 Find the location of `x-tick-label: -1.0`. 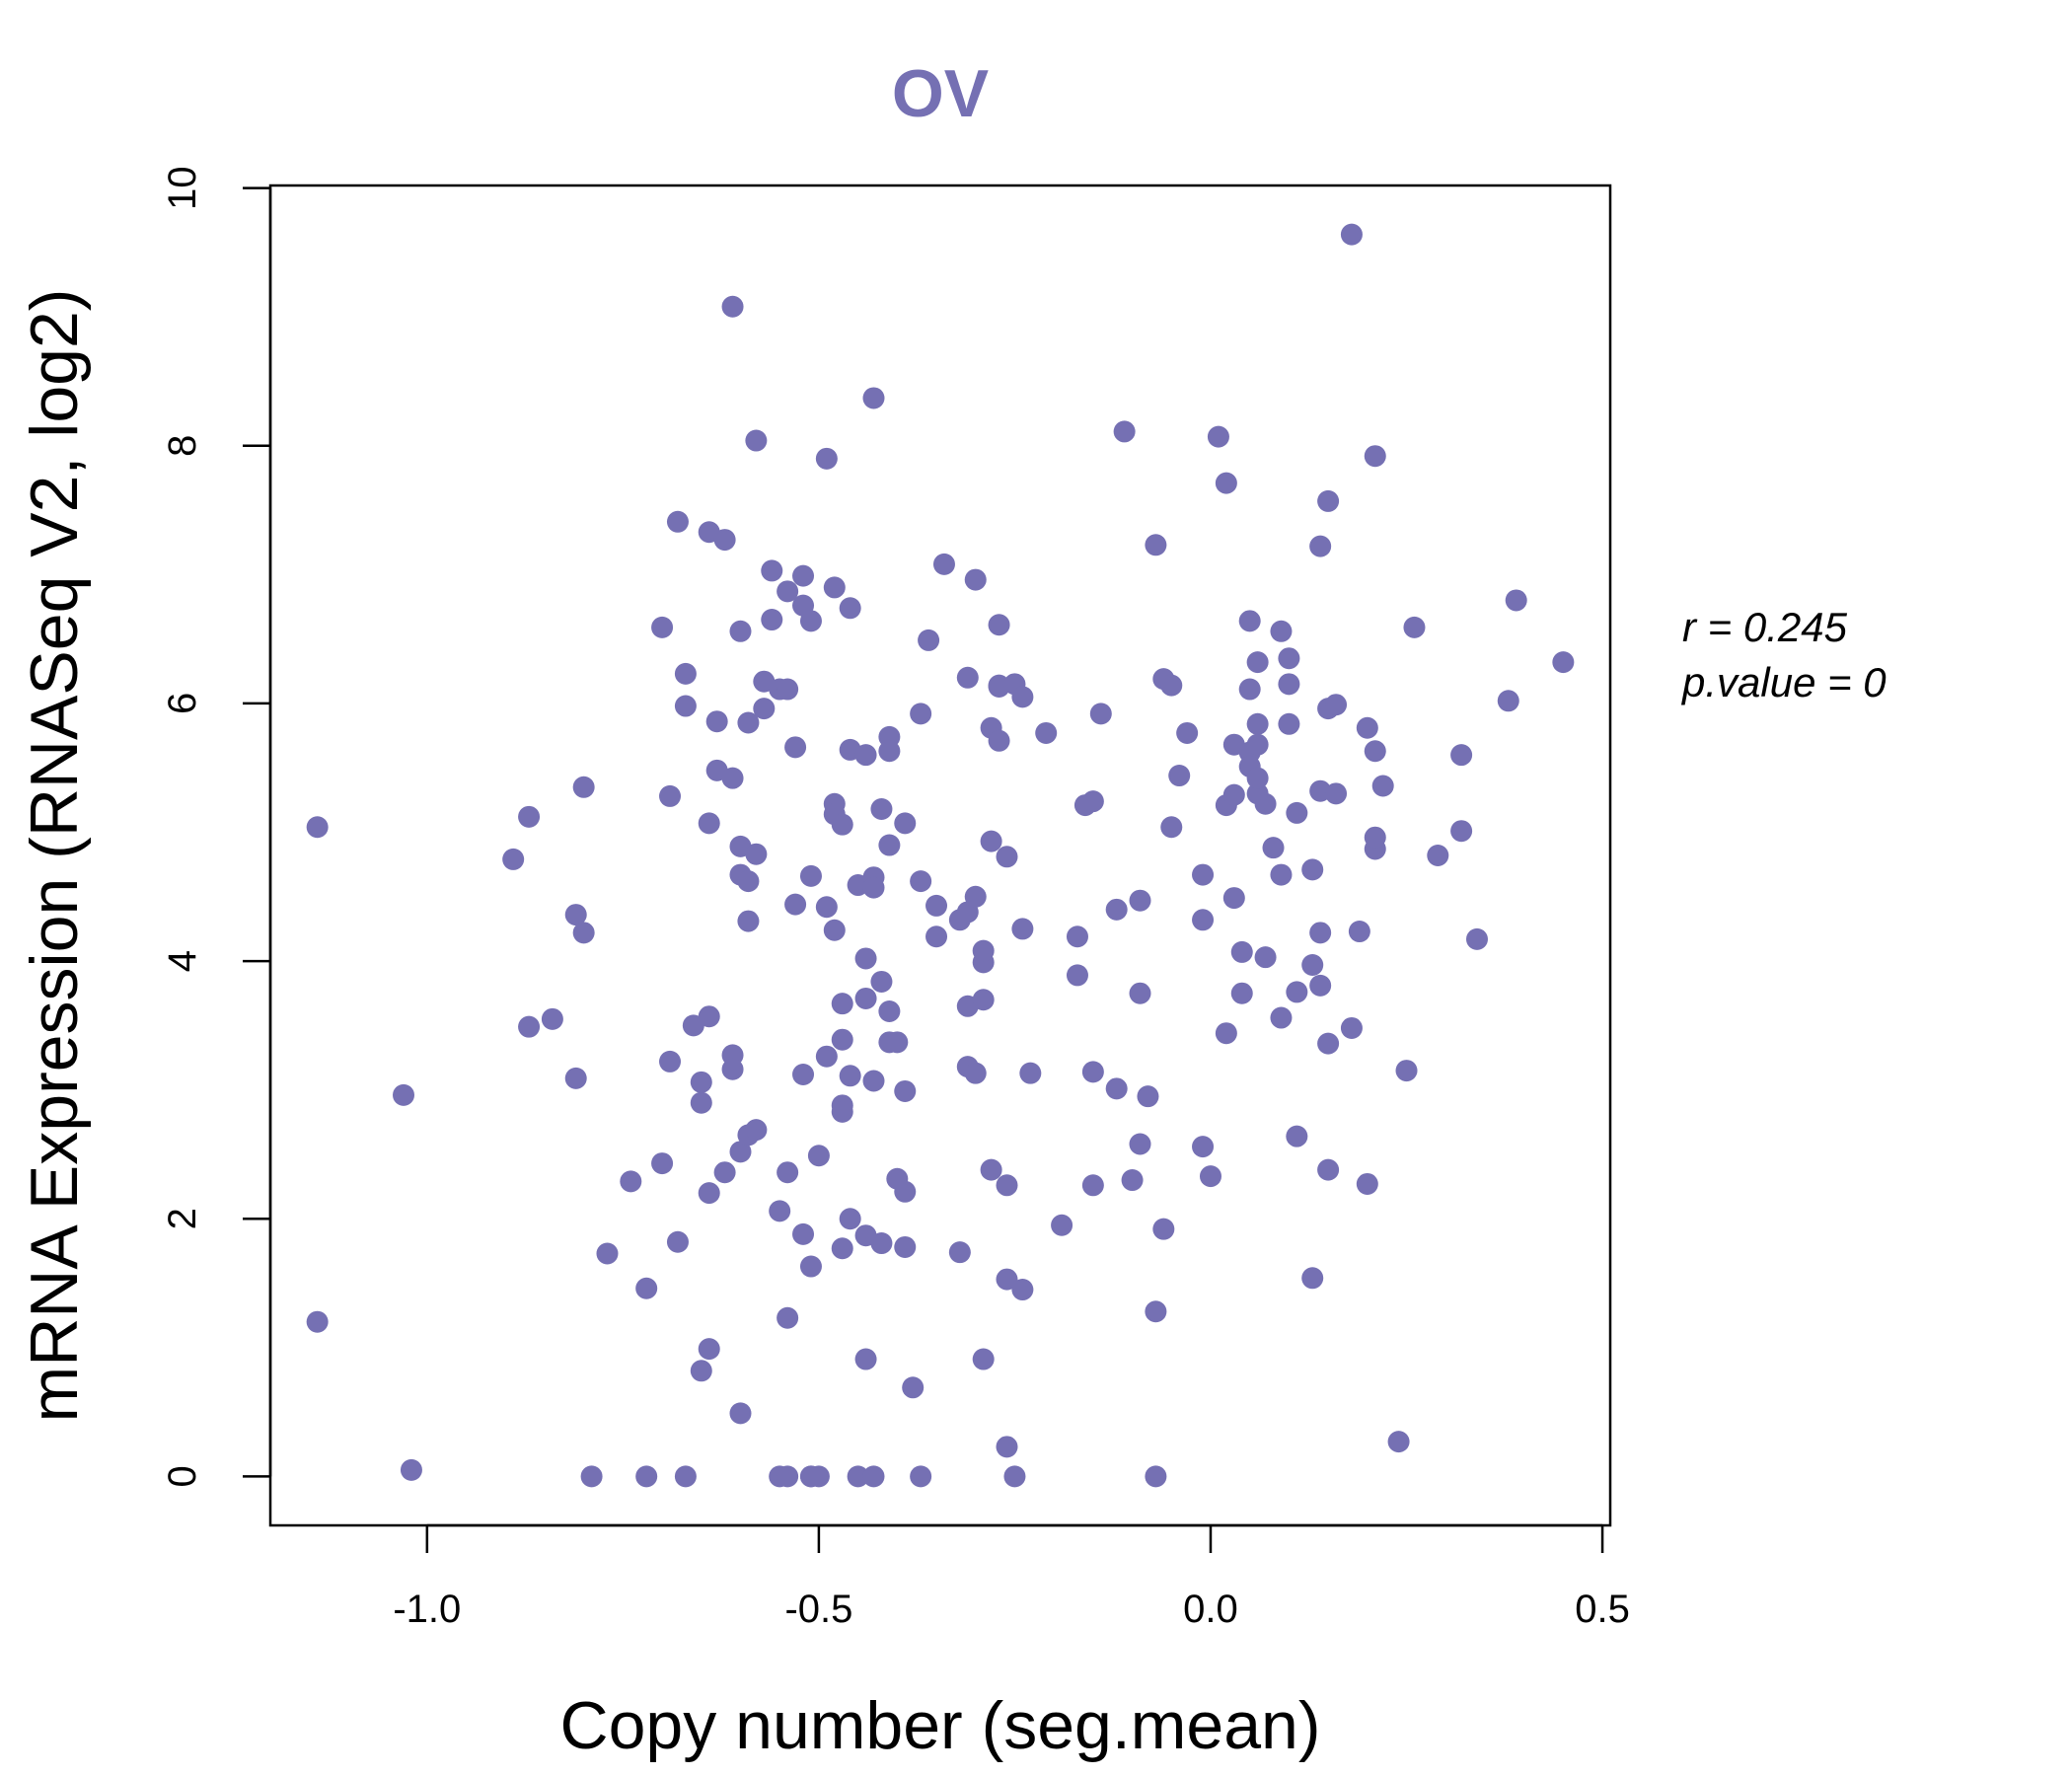

x-tick-label: -1.0 is located at coordinates (427, 1610).